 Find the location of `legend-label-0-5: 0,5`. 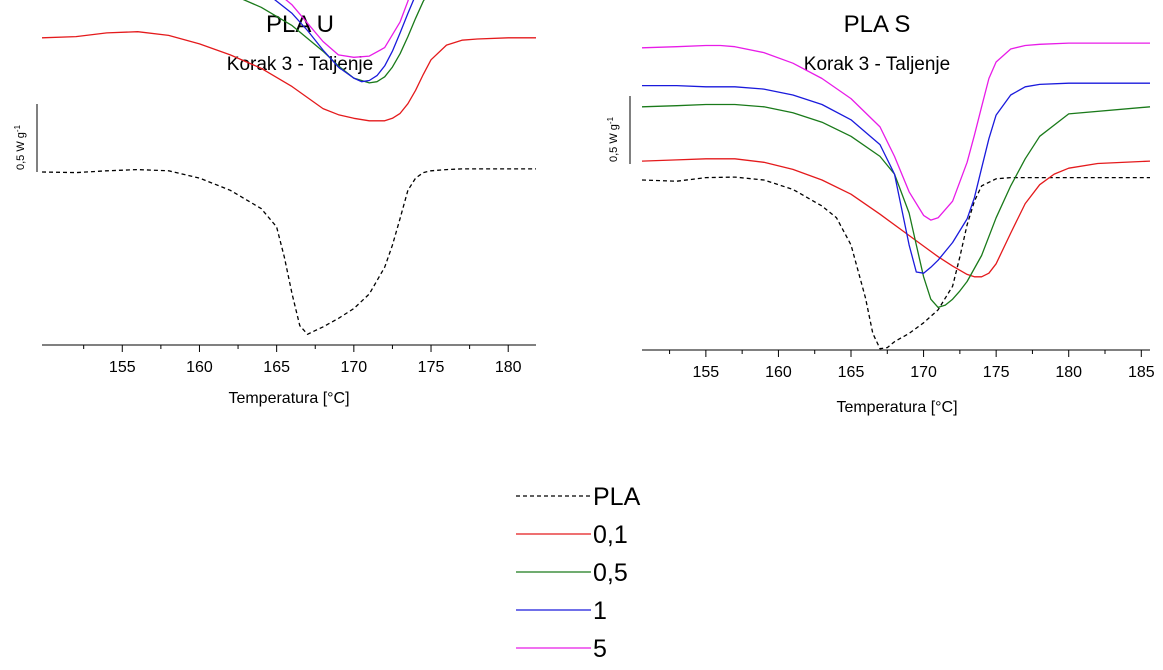

legend-label-0-5: 0,5 is located at coordinates (610, 573).